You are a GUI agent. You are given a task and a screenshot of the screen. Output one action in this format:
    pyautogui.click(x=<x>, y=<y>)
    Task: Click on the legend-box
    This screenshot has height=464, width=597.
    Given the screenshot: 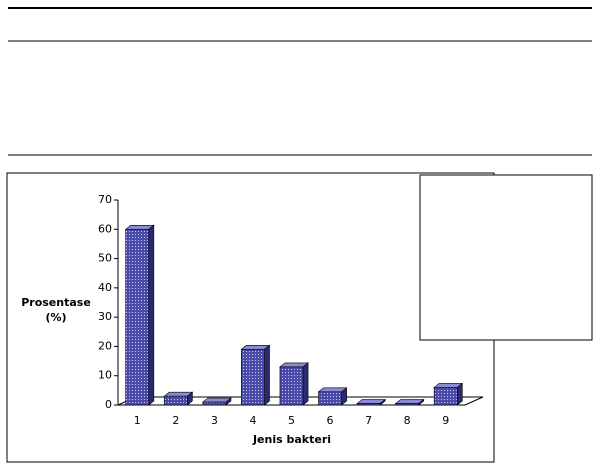 What is the action you would take?
    pyautogui.click(x=506, y=257)
    